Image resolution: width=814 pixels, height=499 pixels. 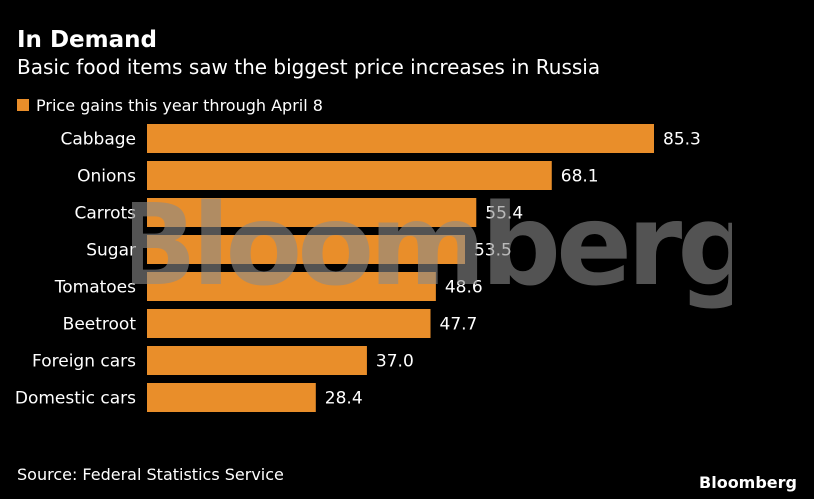 What do you see at coordinates (306, 249) in the screenshot?
I see `bar-sugar` at bounding box center [306, 249].